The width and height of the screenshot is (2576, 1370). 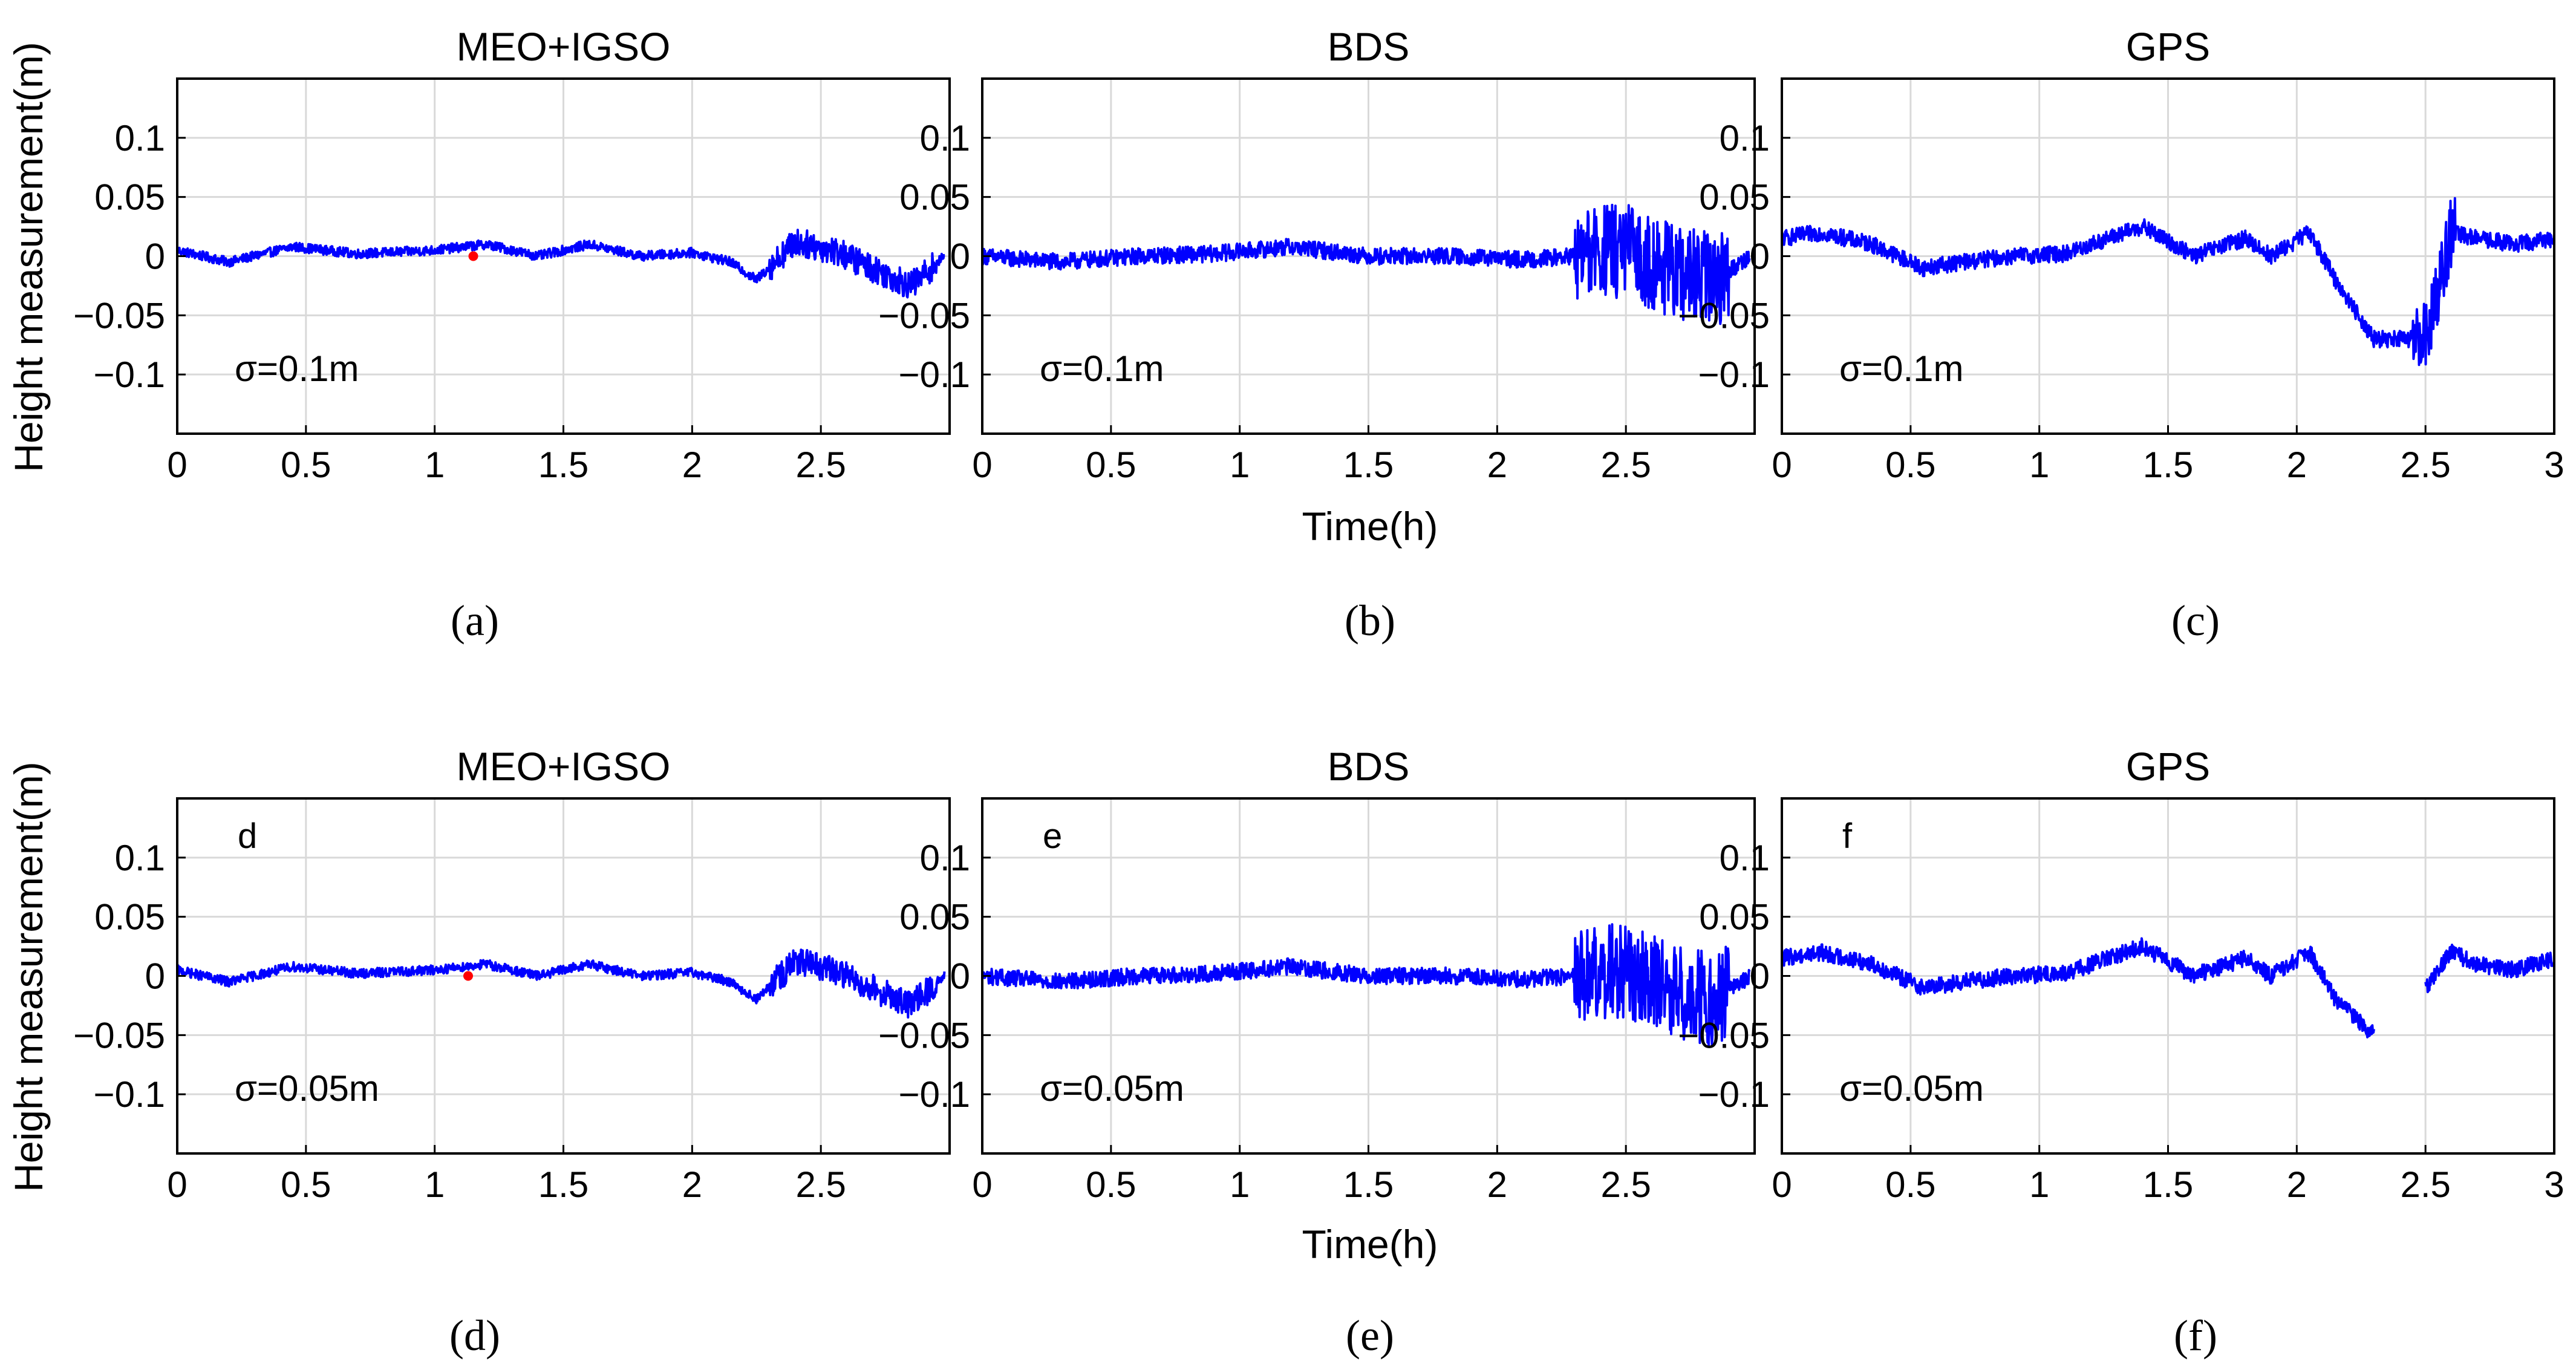 I want to click on y-axis-label-bottom: Height measurement(m), so click(x=28, y=977).